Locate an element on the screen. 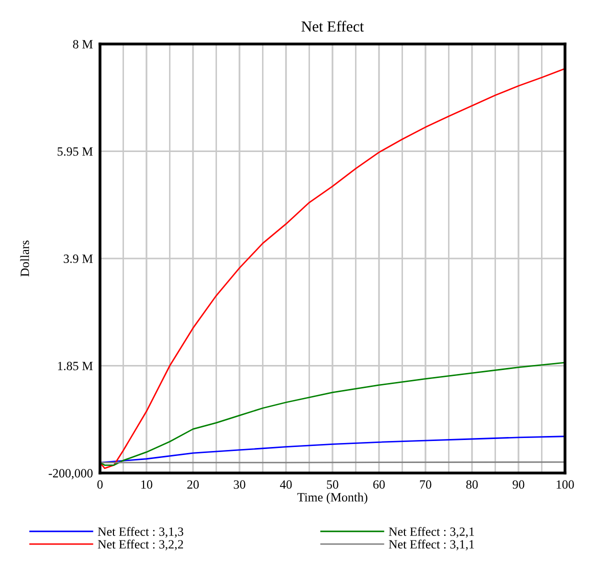  legend-label: Net Effect : 3,2,1 is located at coordinates (431, 532).